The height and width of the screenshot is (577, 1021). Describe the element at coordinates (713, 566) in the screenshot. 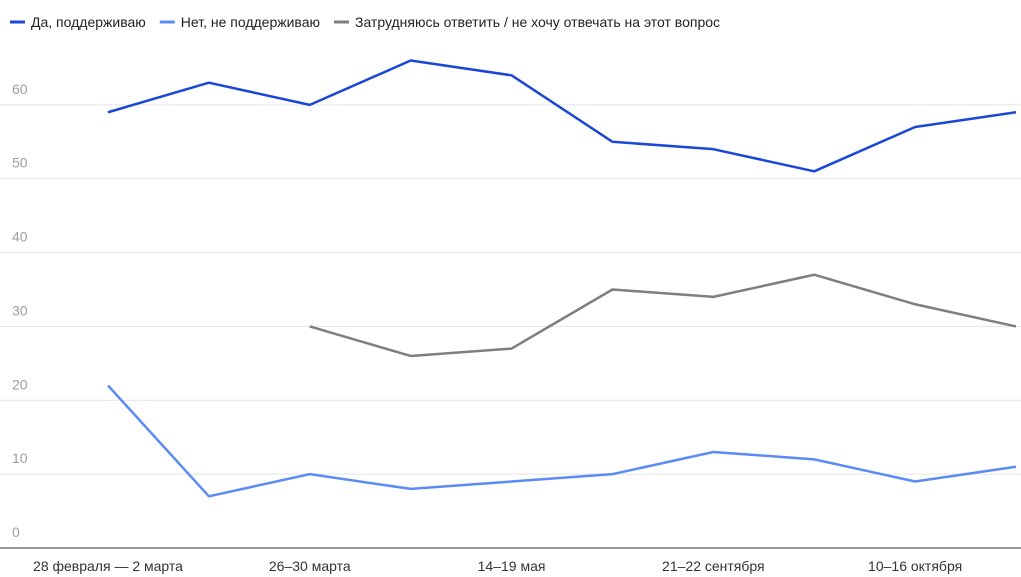

I see `x-tick-label: 21–22 сентября` at that location.